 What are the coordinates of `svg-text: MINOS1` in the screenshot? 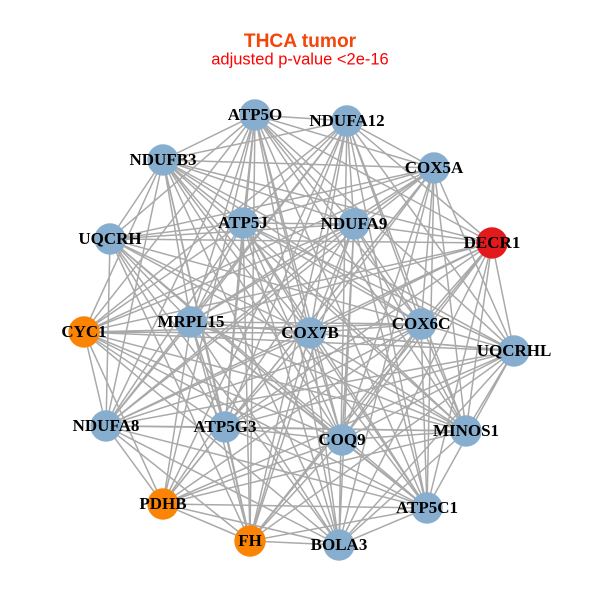 It's located at (466, 430).